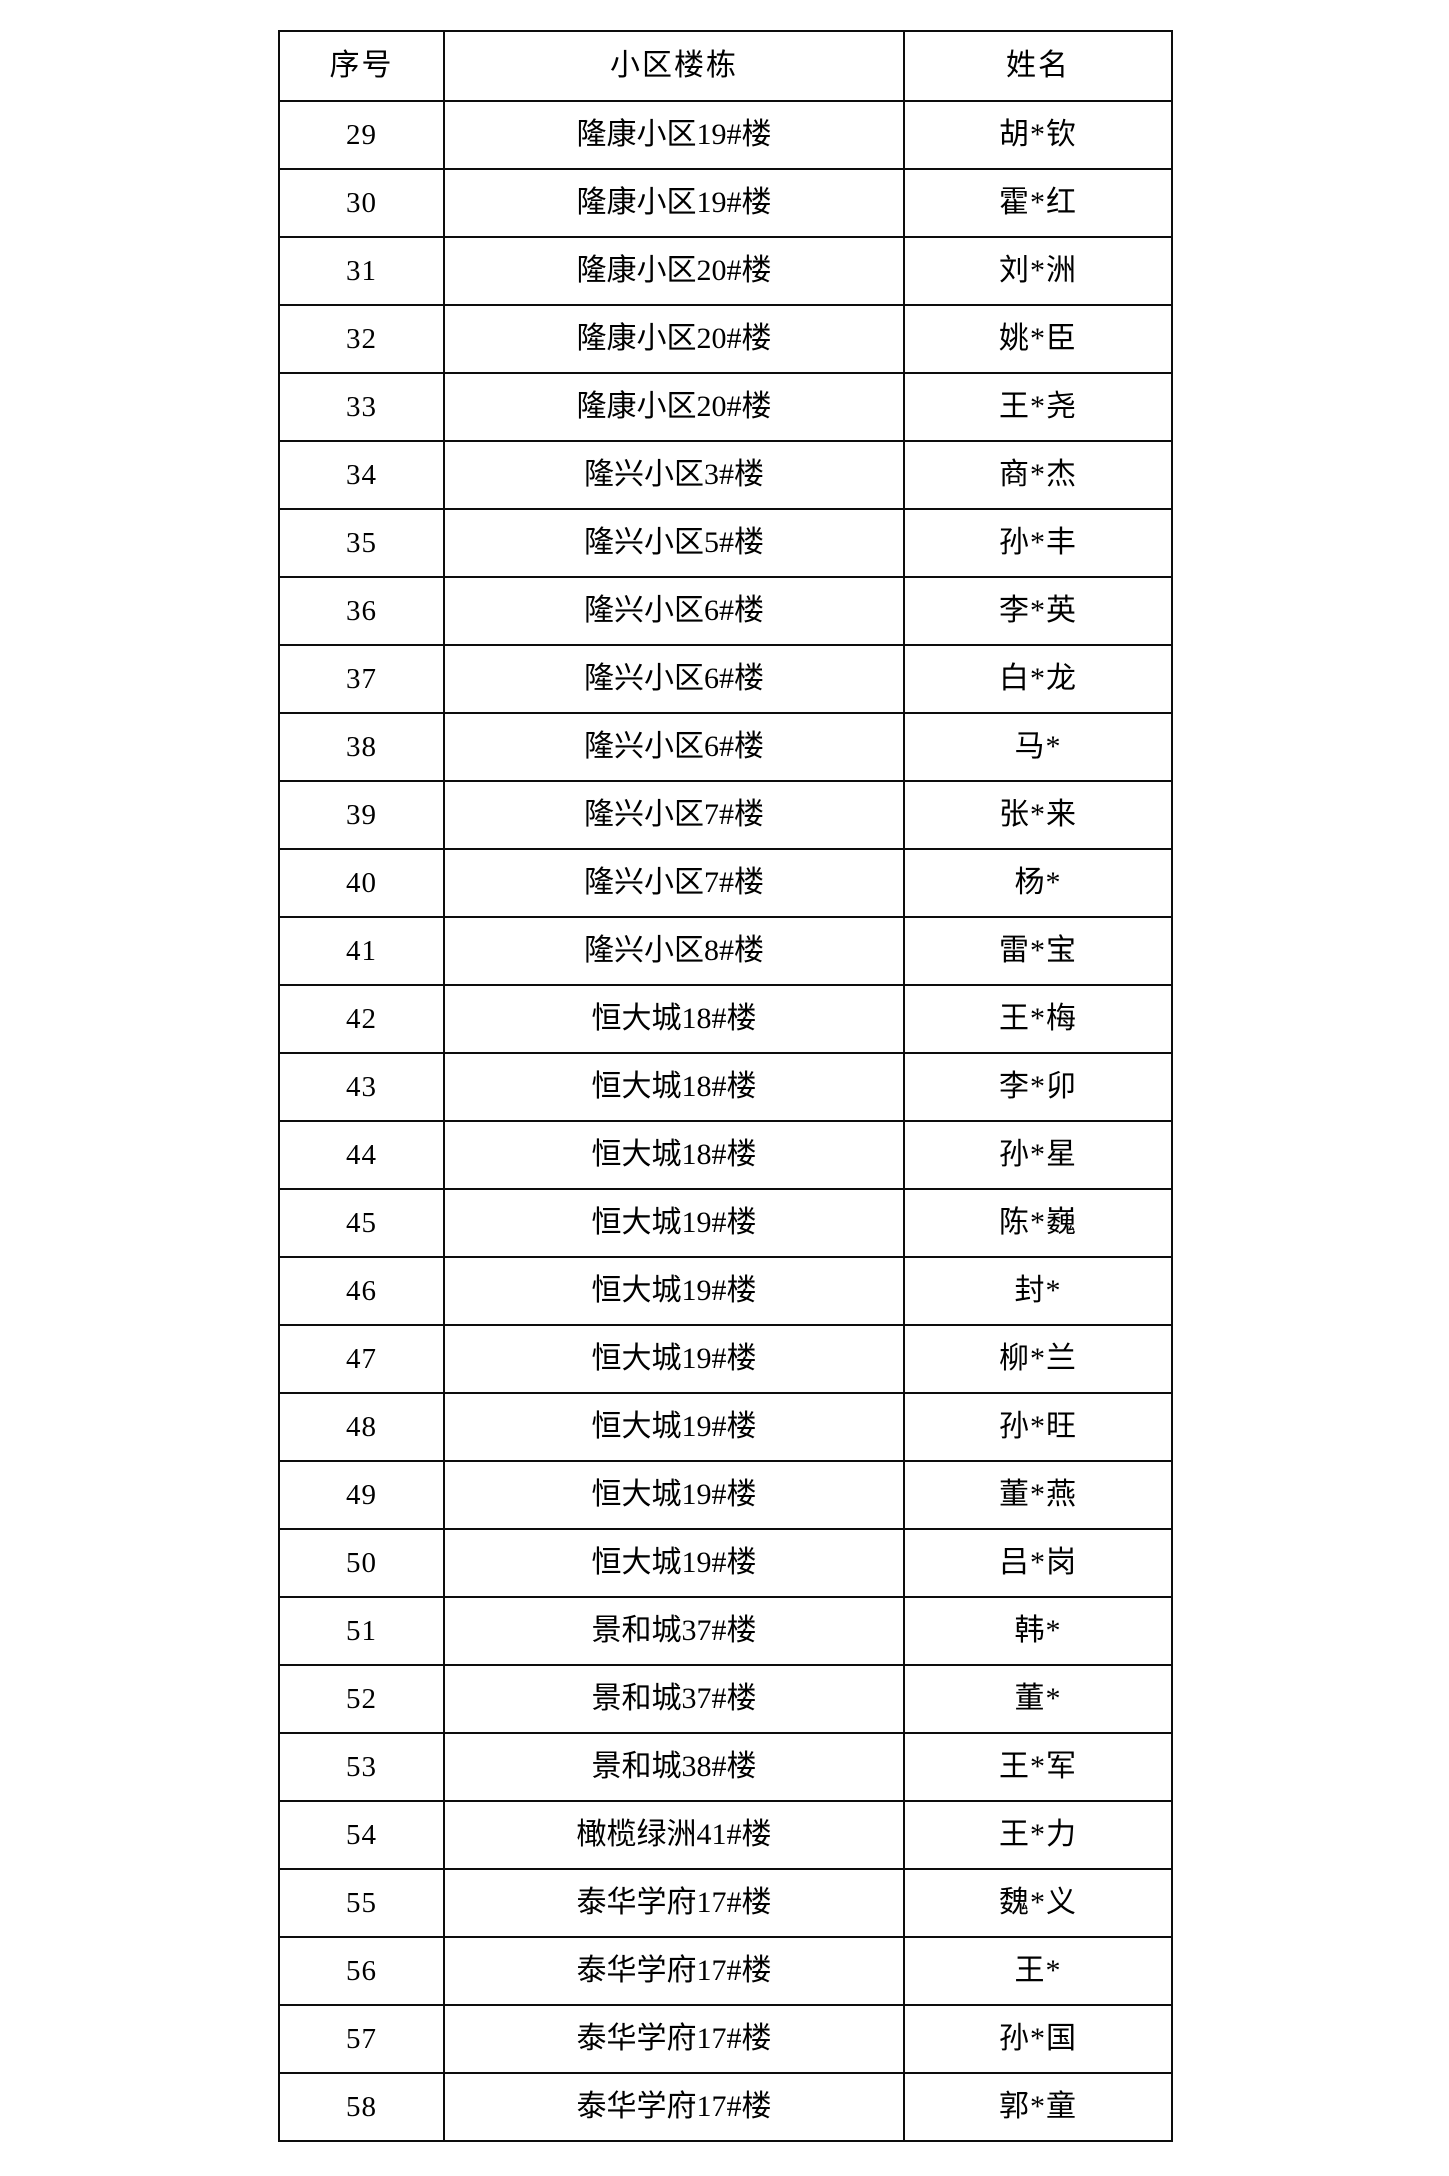 This screenshot has height=2176, width=1449. What do you see at coordinates (725, 883) in the screenshot?
I see `table-row: 40 隆兴小区7#楼 杨*` at bounding box center [725, 883].